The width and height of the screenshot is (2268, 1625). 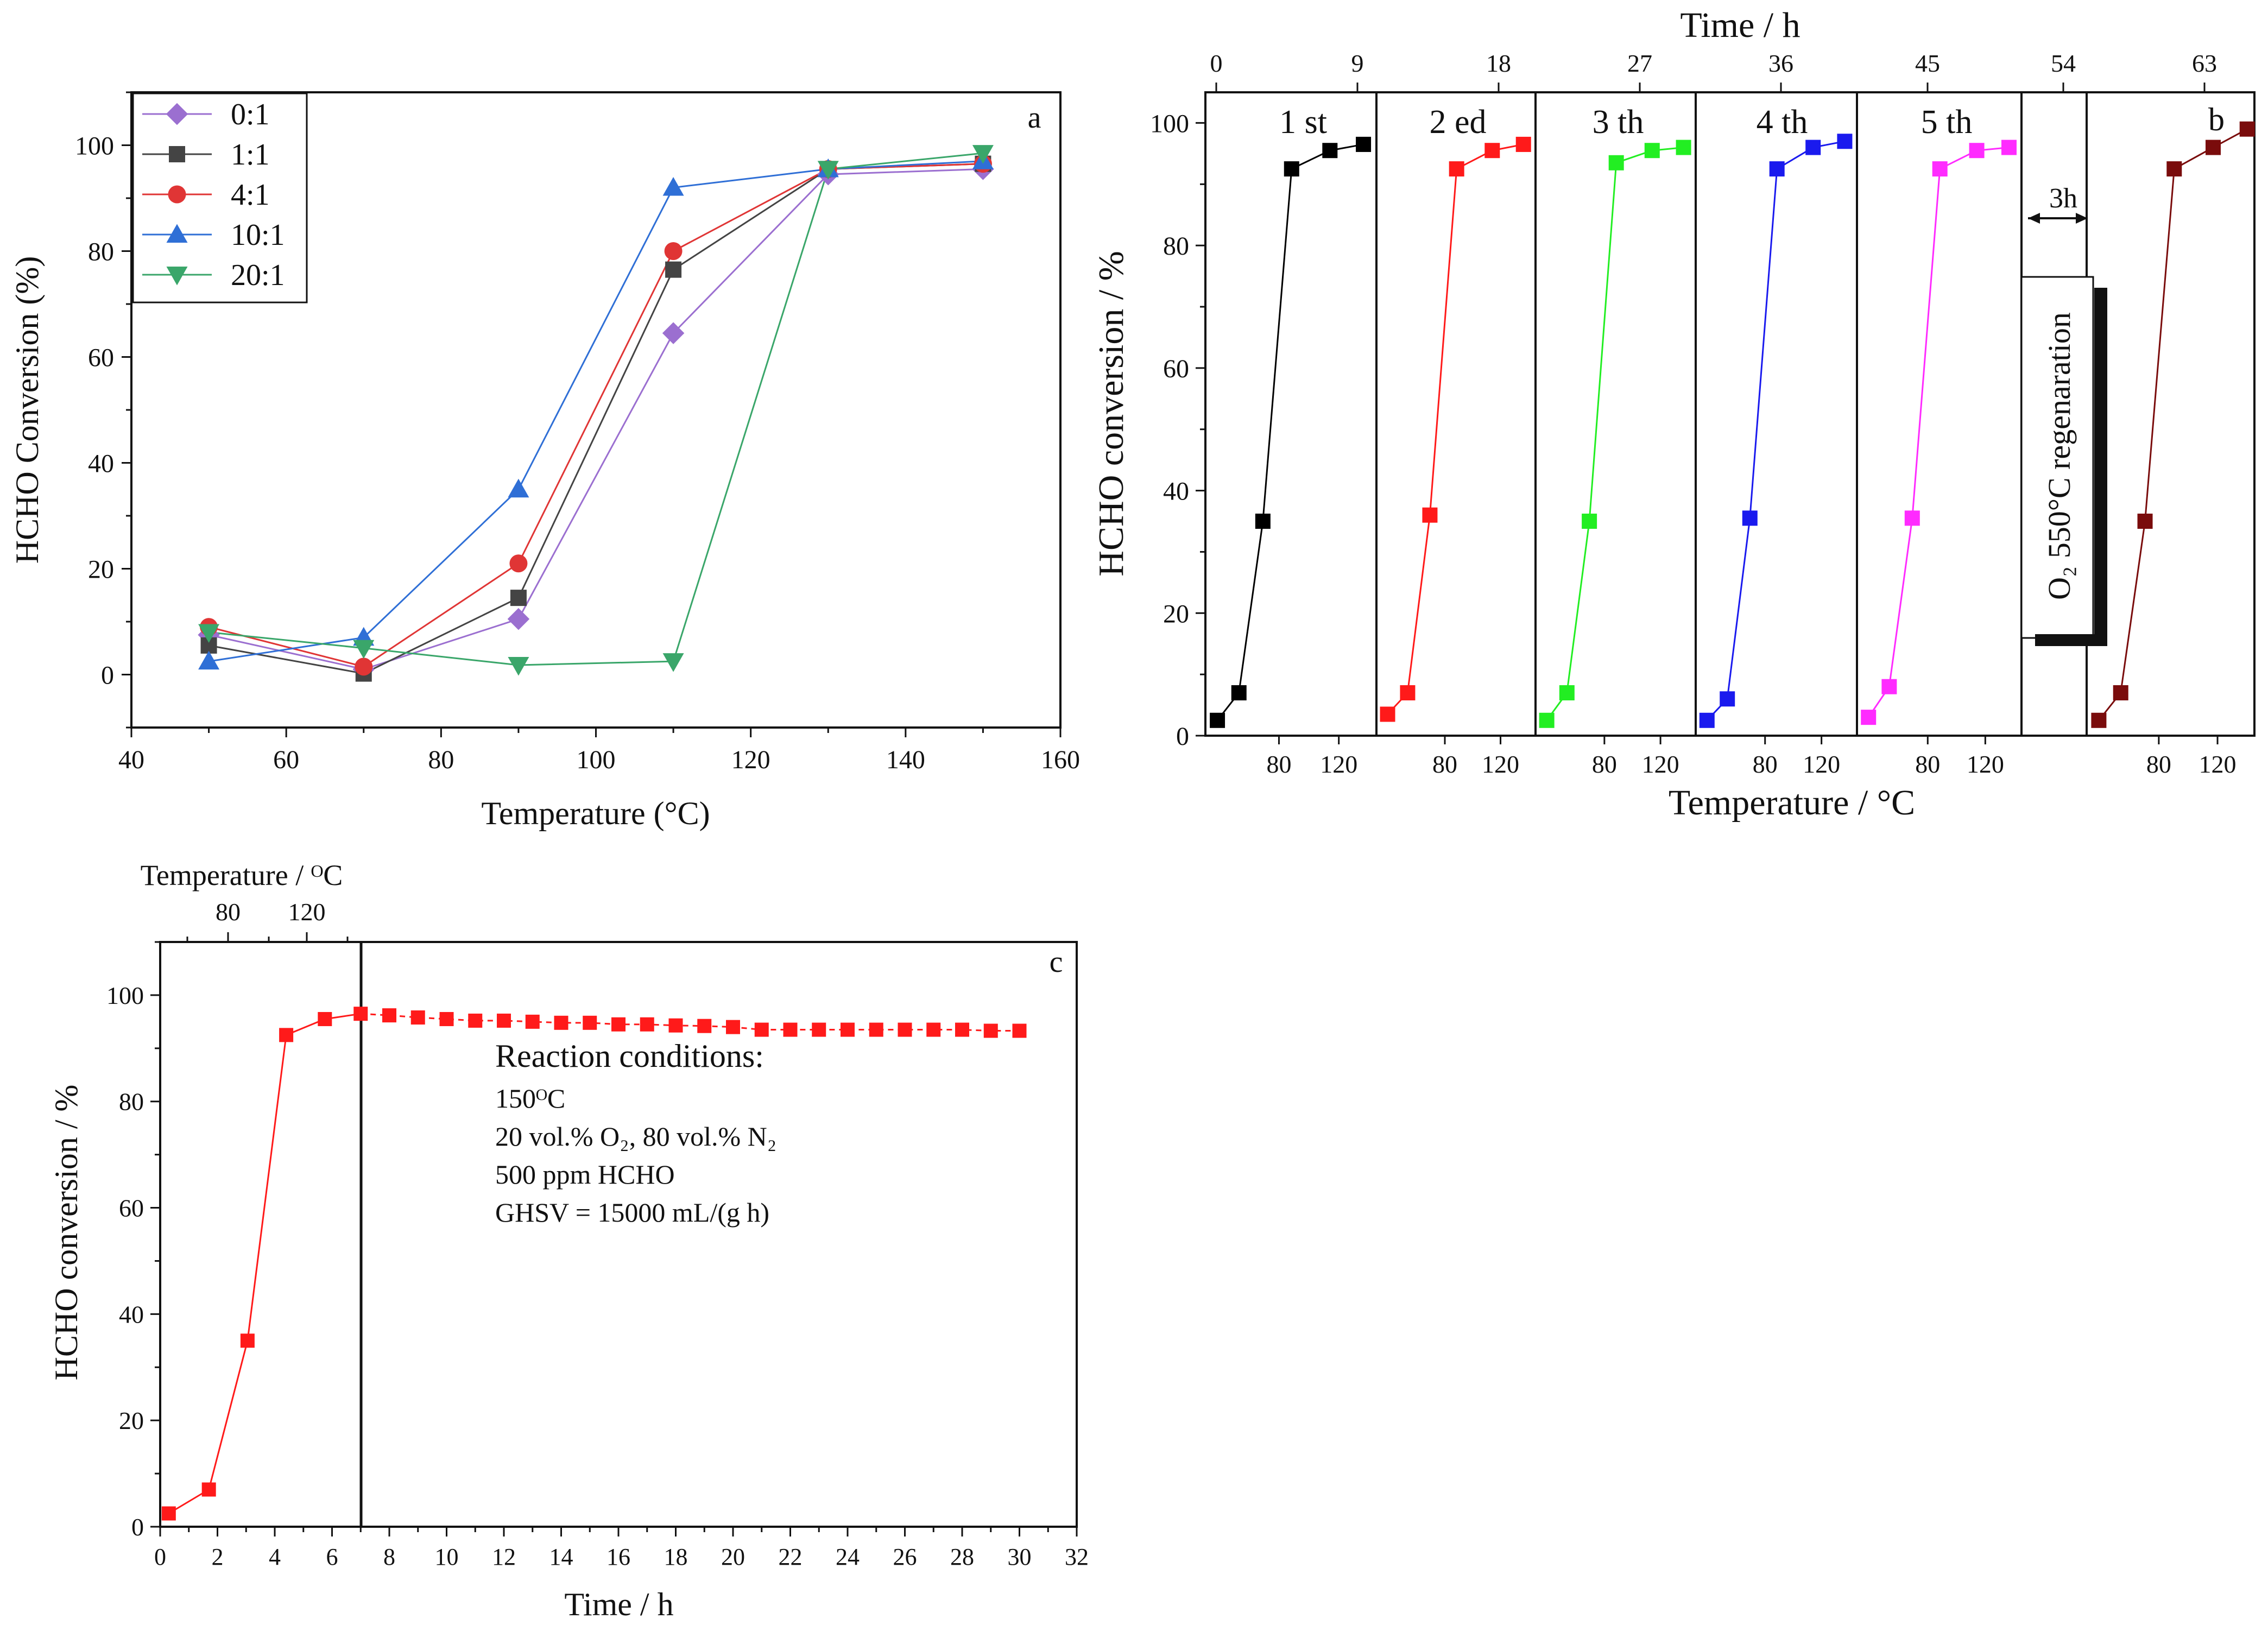 What do you see at coordinates (1034, 118) in the screenshot?
I see `panel-a-letter: a` at bounding box center [1034, 118].